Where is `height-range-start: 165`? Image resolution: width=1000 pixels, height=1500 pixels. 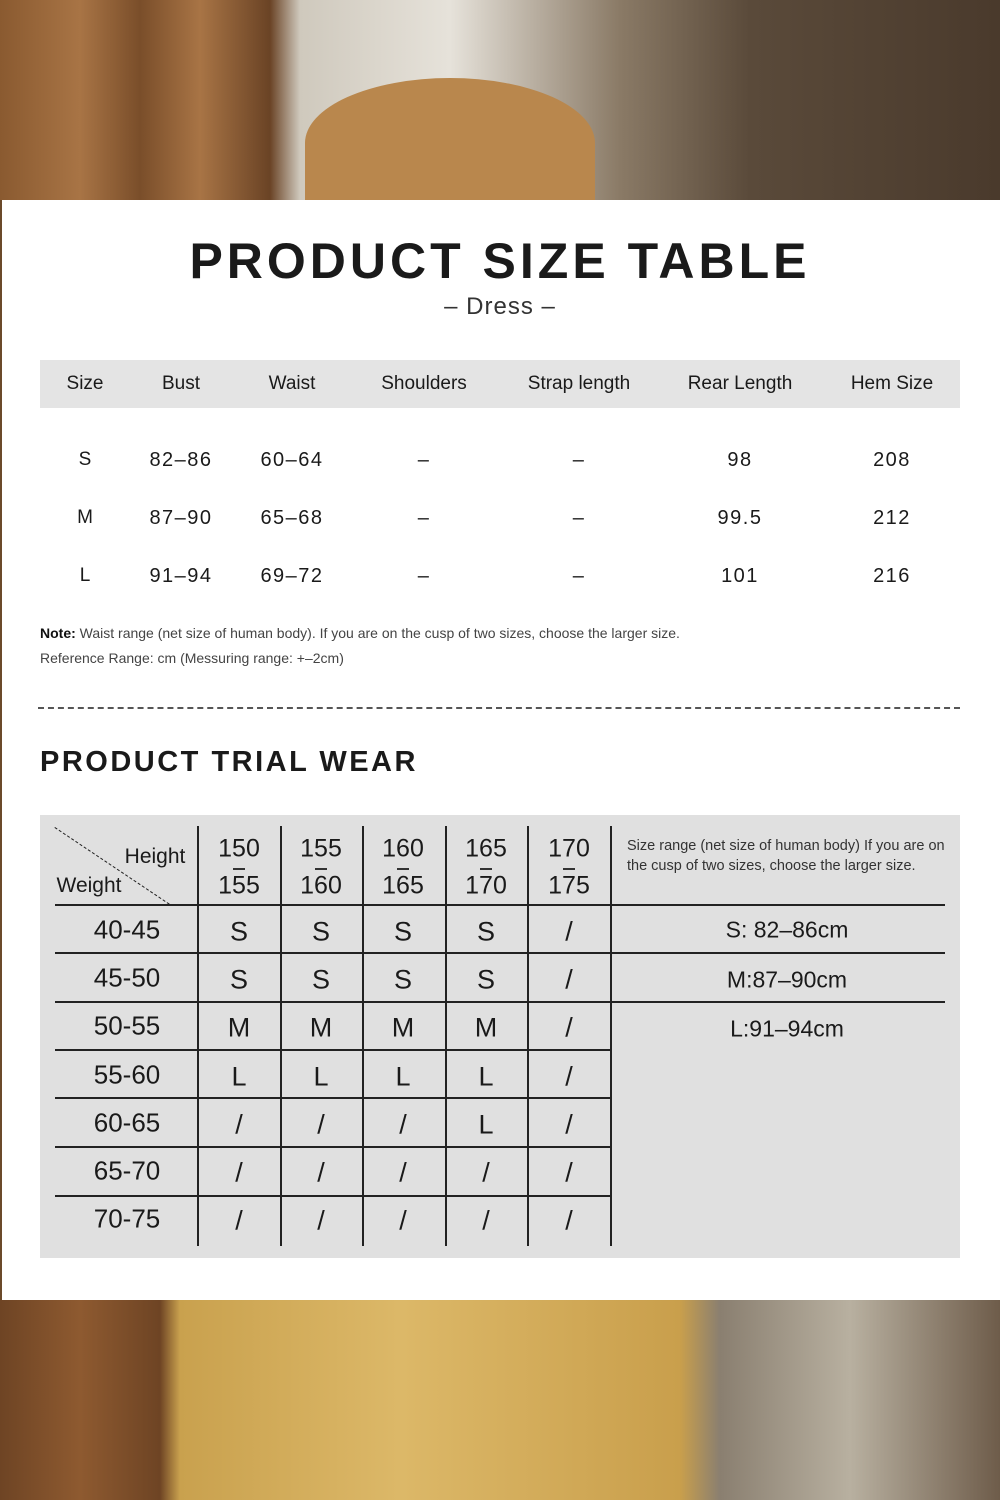
height-range-start: 165 is located at coordinates (486, 848).